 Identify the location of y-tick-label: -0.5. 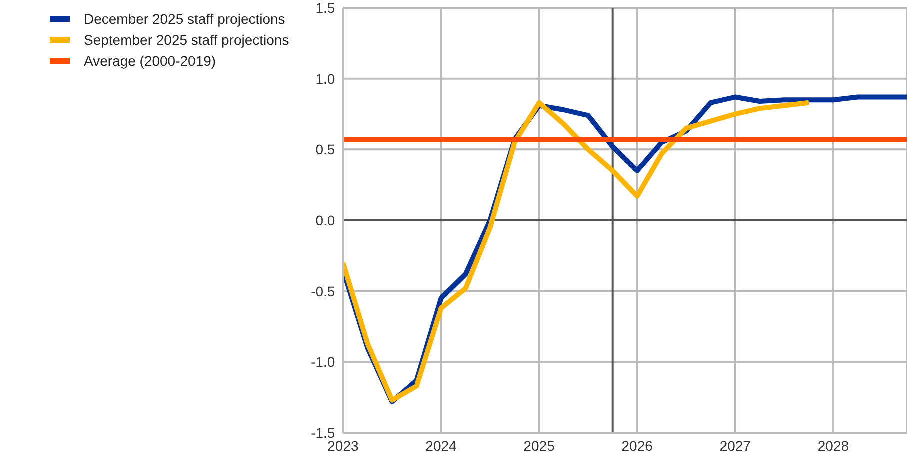
(323, 291).